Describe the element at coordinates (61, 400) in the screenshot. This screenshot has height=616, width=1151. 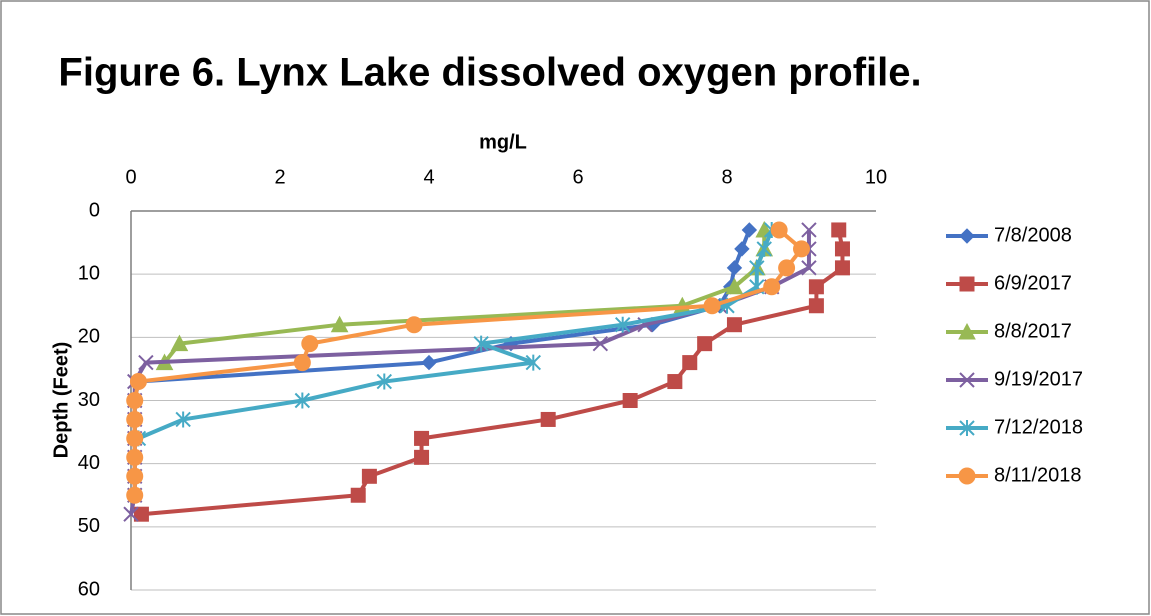
I see `y-axis-title: Depth (Feet)` at that location.